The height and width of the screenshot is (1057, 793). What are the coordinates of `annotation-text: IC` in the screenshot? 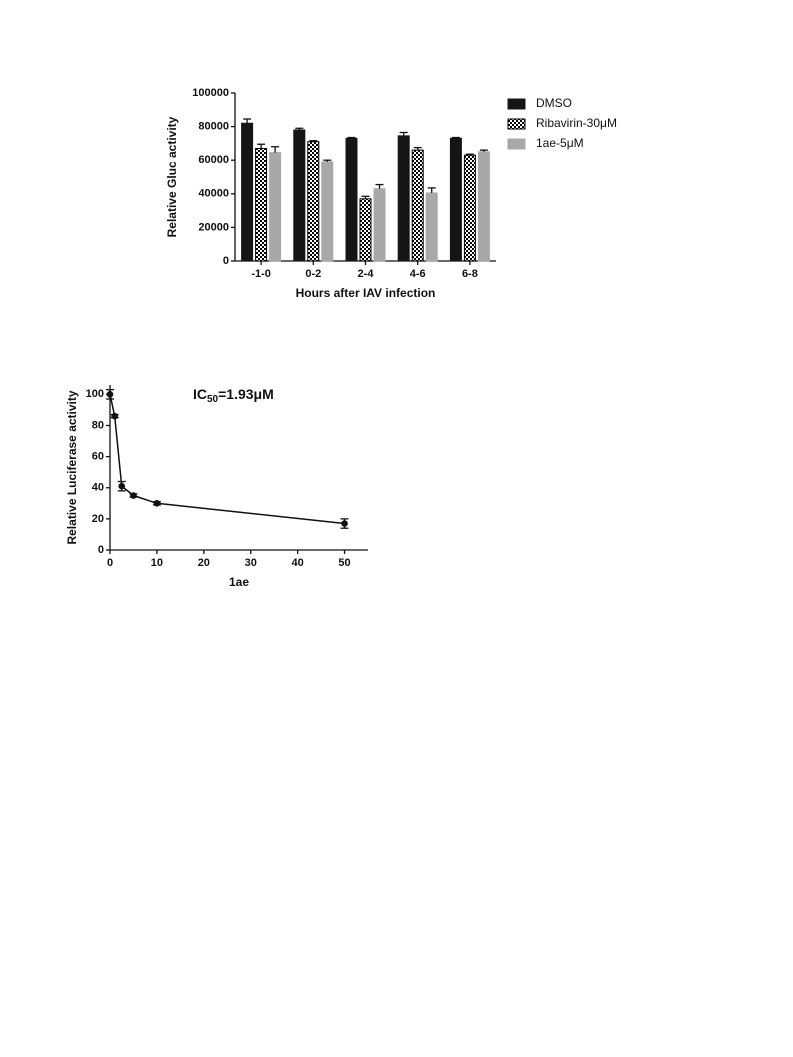 It's located at (200, 394).